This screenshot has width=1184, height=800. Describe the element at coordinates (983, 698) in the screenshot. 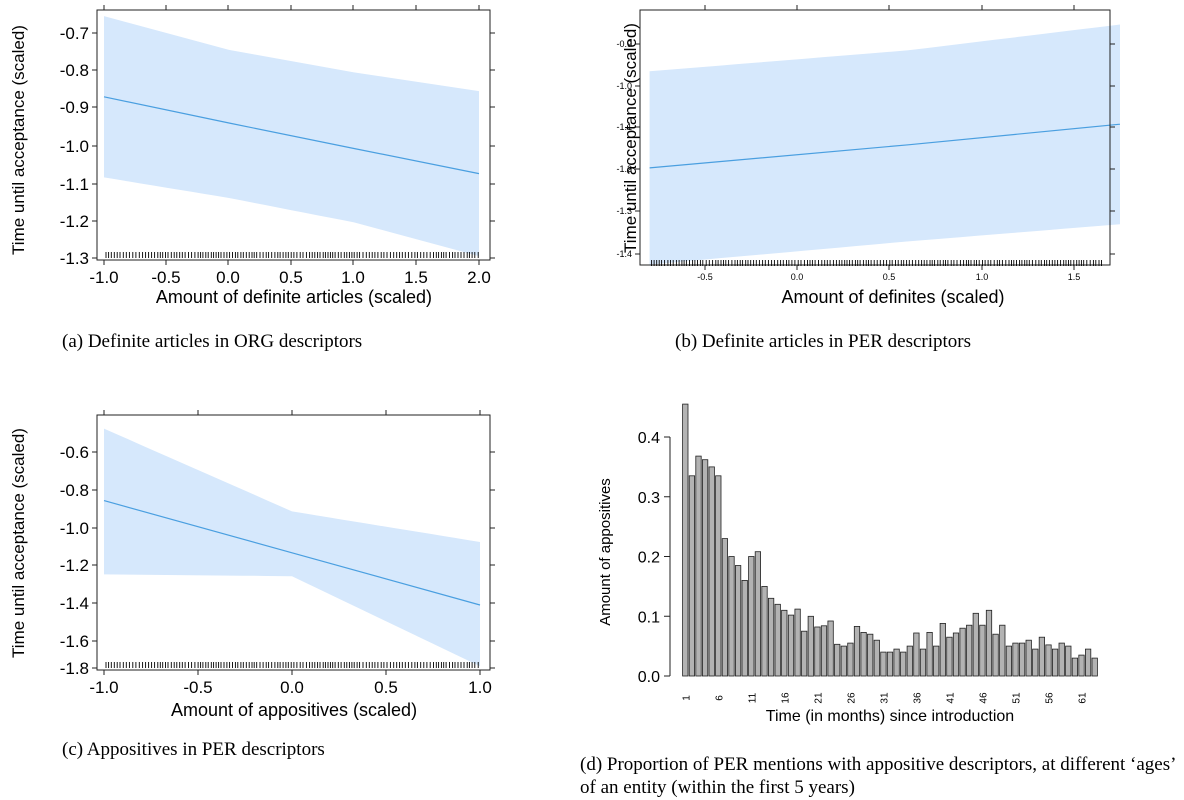

I see `x-tick-label: 46` at that location.